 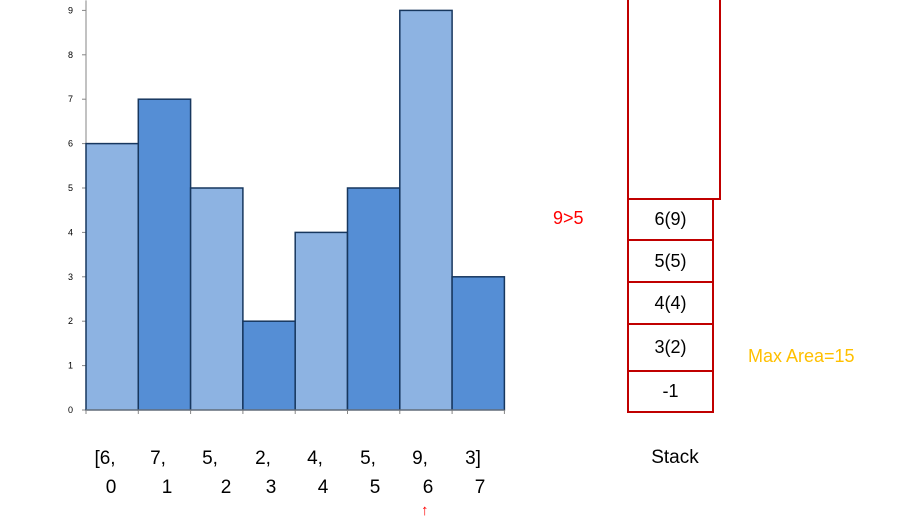 What do you see at coordinates (70, 99) in the screenshot?
I see `y-tick-label: 7` at bounding box center [70, 99].